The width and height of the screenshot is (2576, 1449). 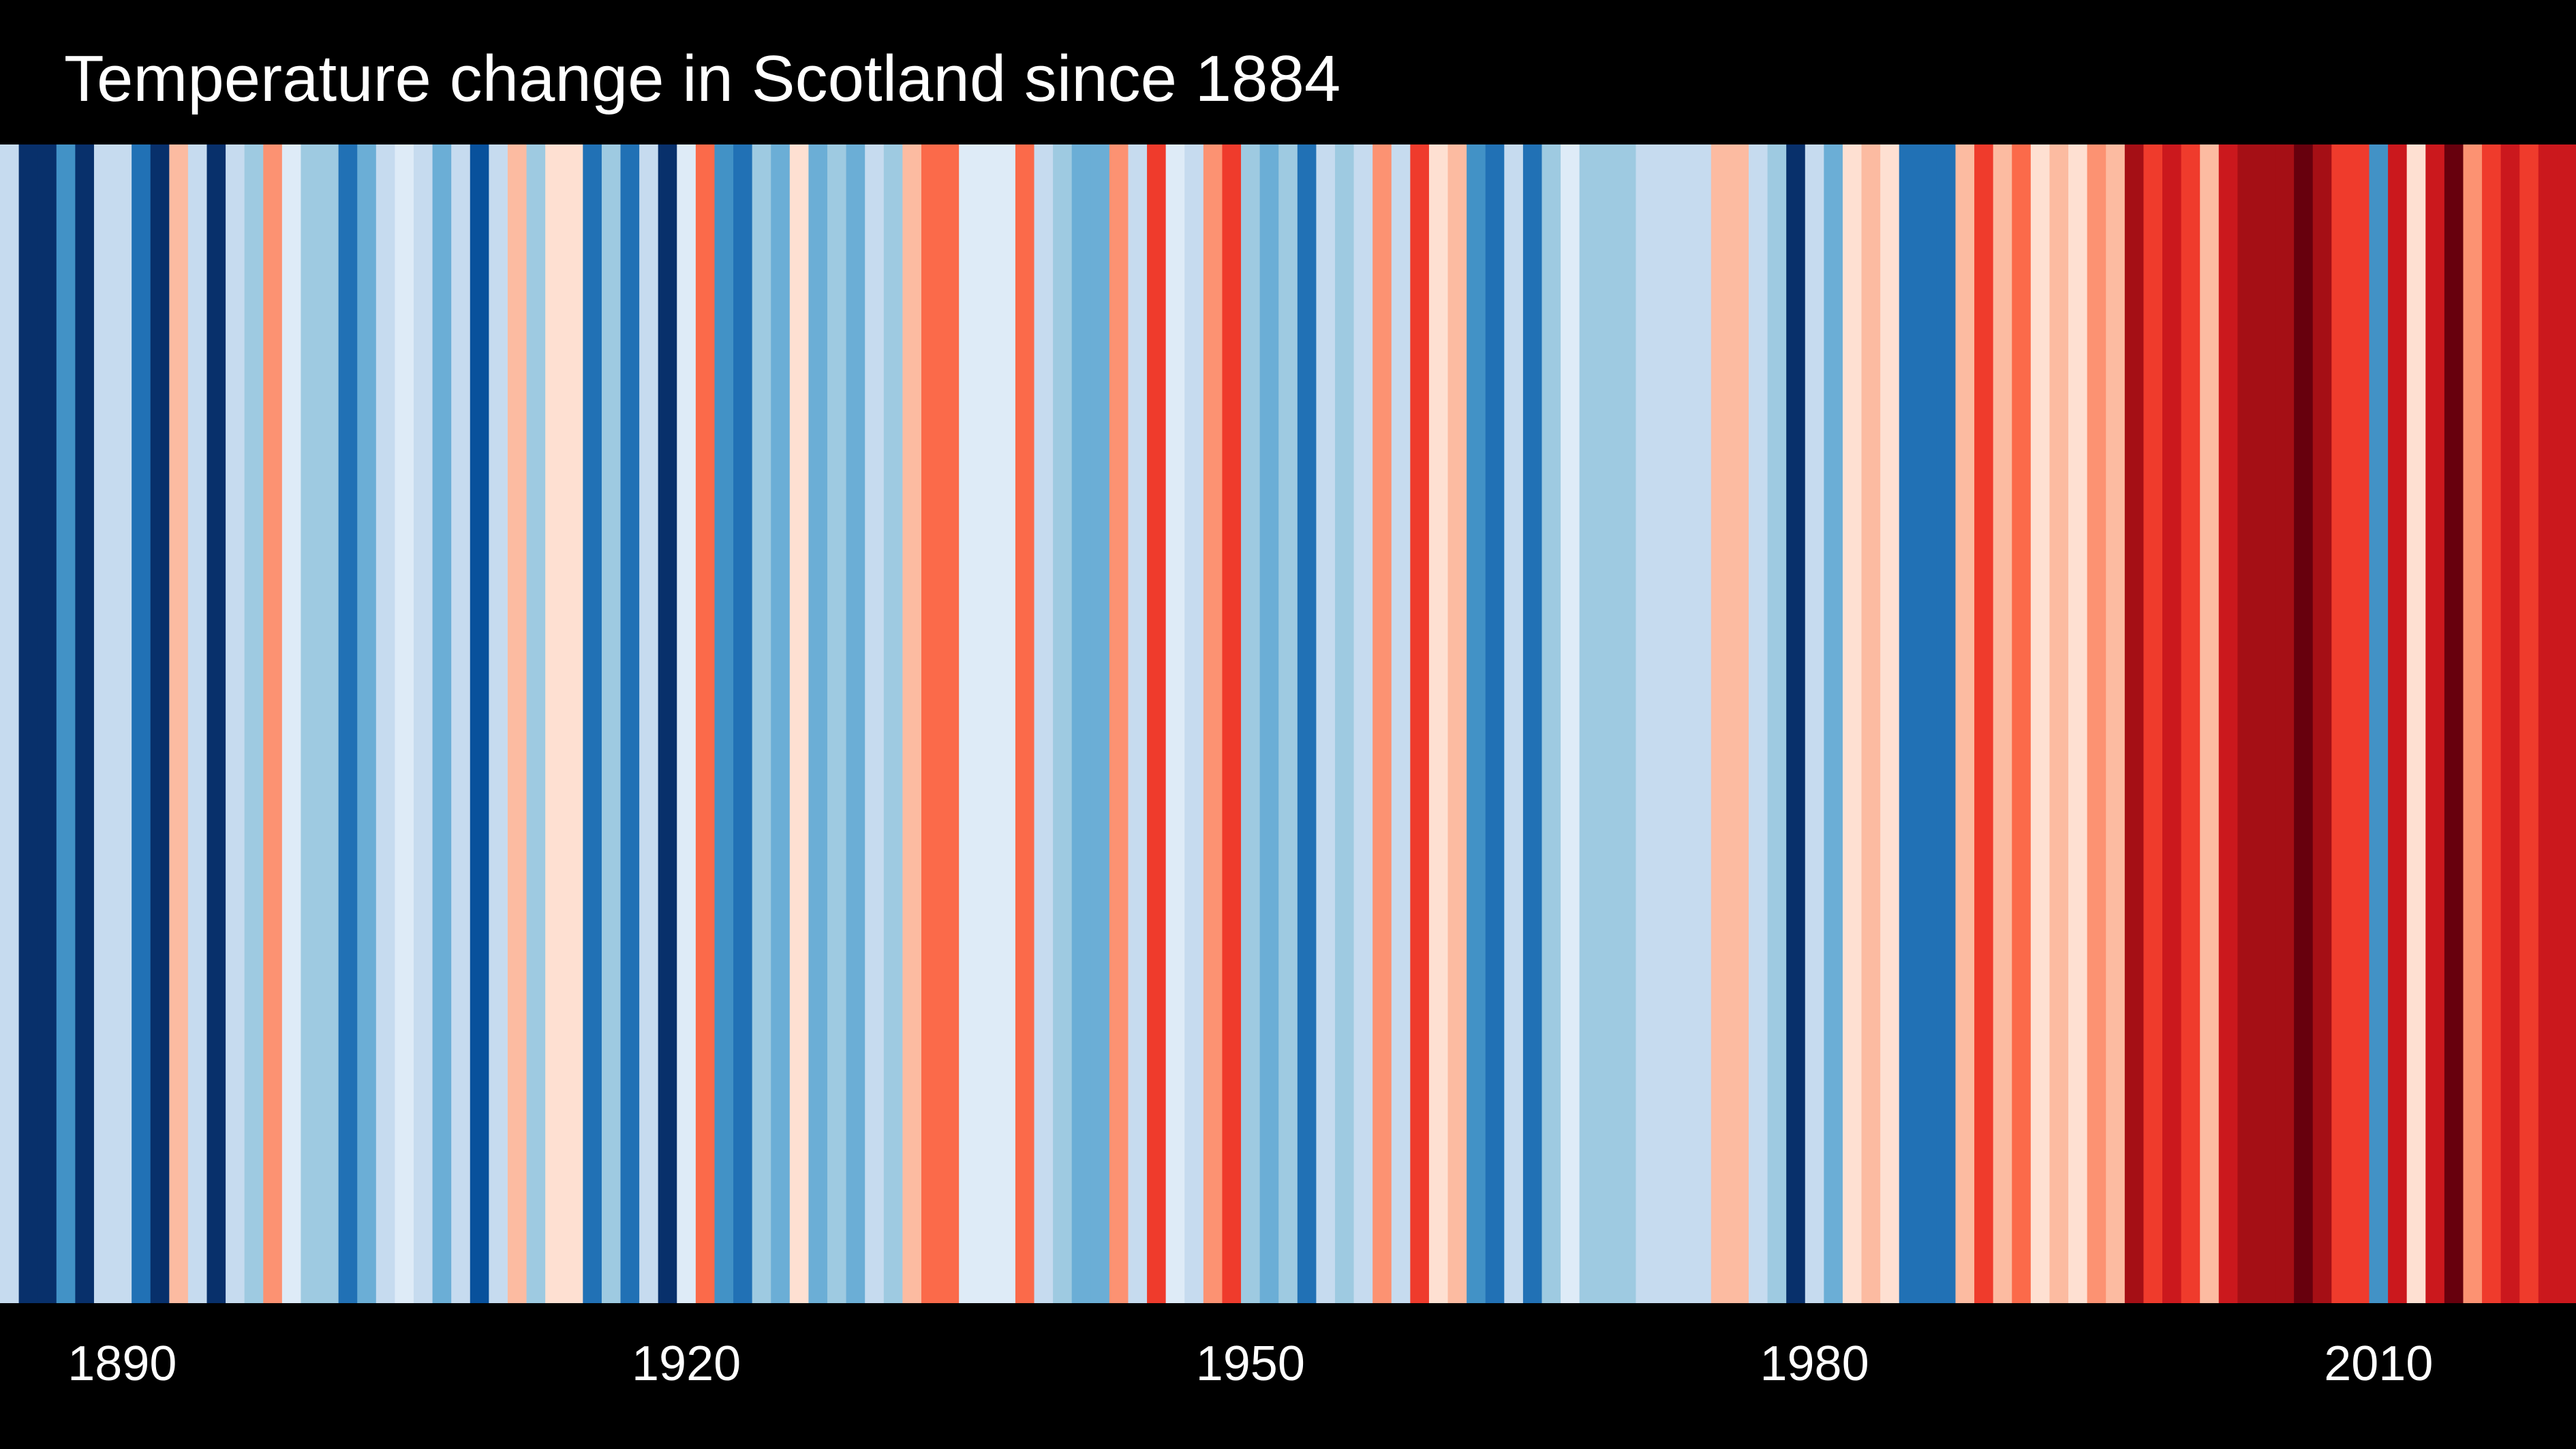 What do you see at coordinates (1814, 1364) in the screenshot?
I see `x-tick-label: 1980` at bounding box center [1814, 1364].